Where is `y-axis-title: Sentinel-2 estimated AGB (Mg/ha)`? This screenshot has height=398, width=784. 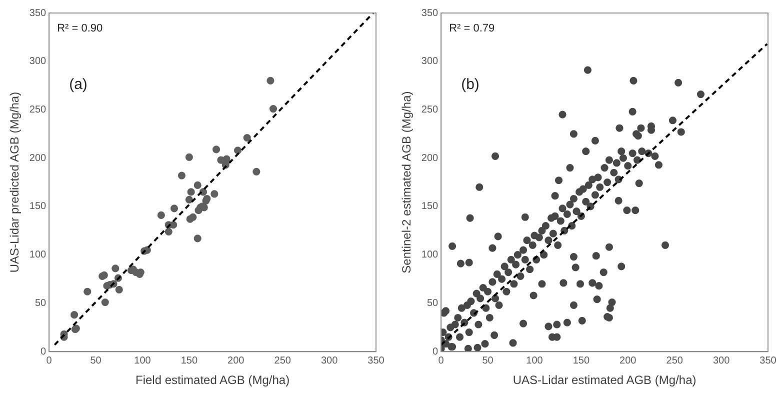
y-axis-title: Sentinel-2 estimated AGB (Mg/ha) is located at coordinates (407, 182).